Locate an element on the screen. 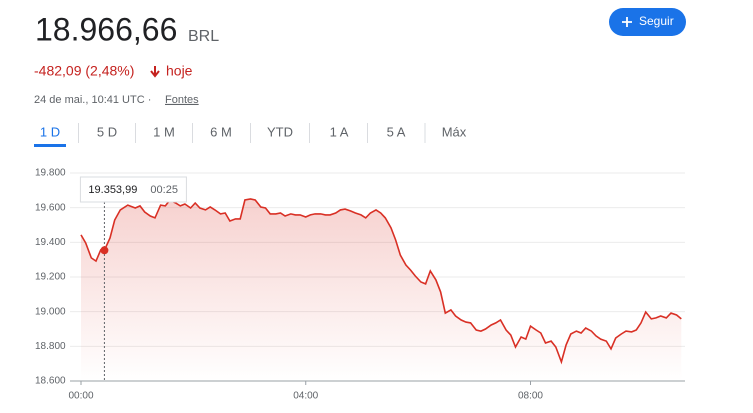 Image resolution: width=753 pixels, height=413 pixels. tooltip-value: 19.353,99 is located at coordinates (112, 190).